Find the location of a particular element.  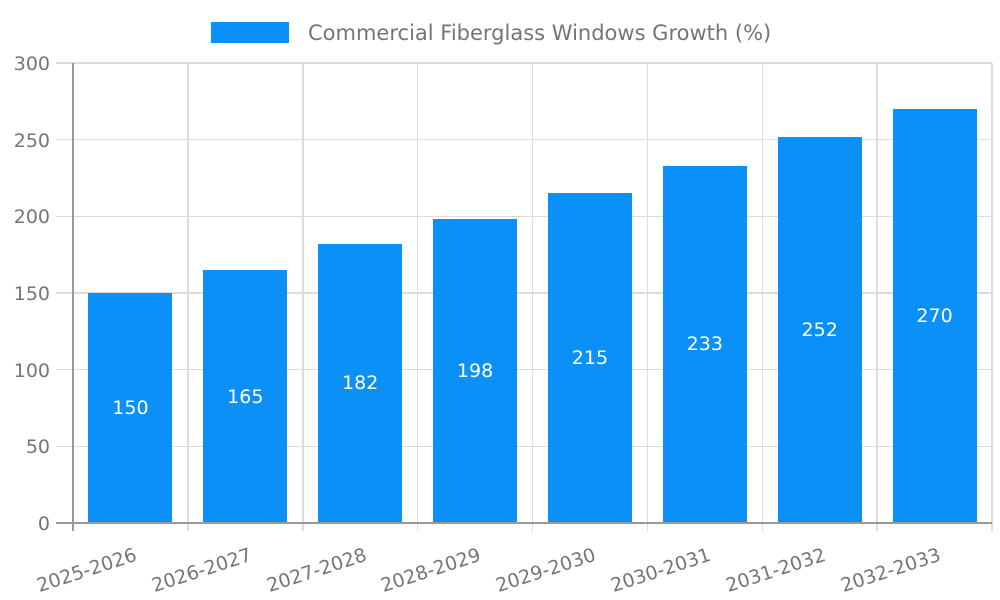

bar-value-label: 150 is located at coordinates (130, 408).